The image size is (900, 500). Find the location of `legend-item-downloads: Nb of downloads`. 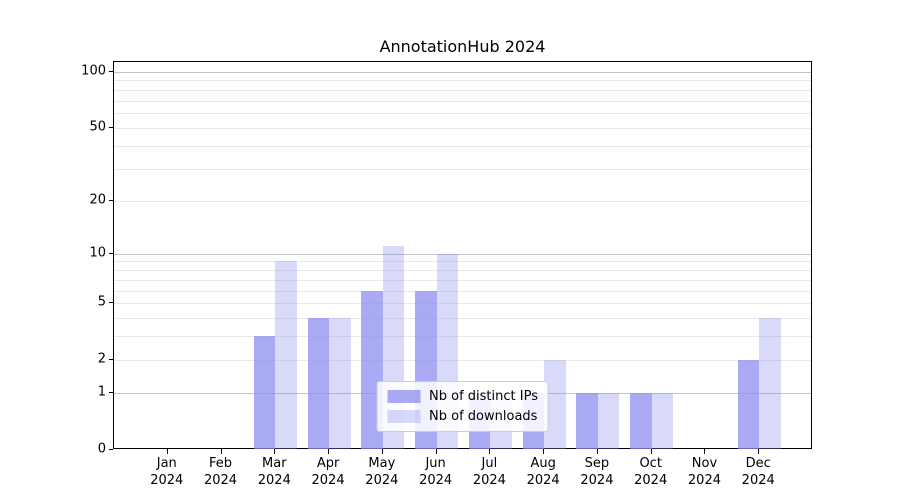

legend-item-downloads: Nb of downloads is located at coordinates (462, 416).